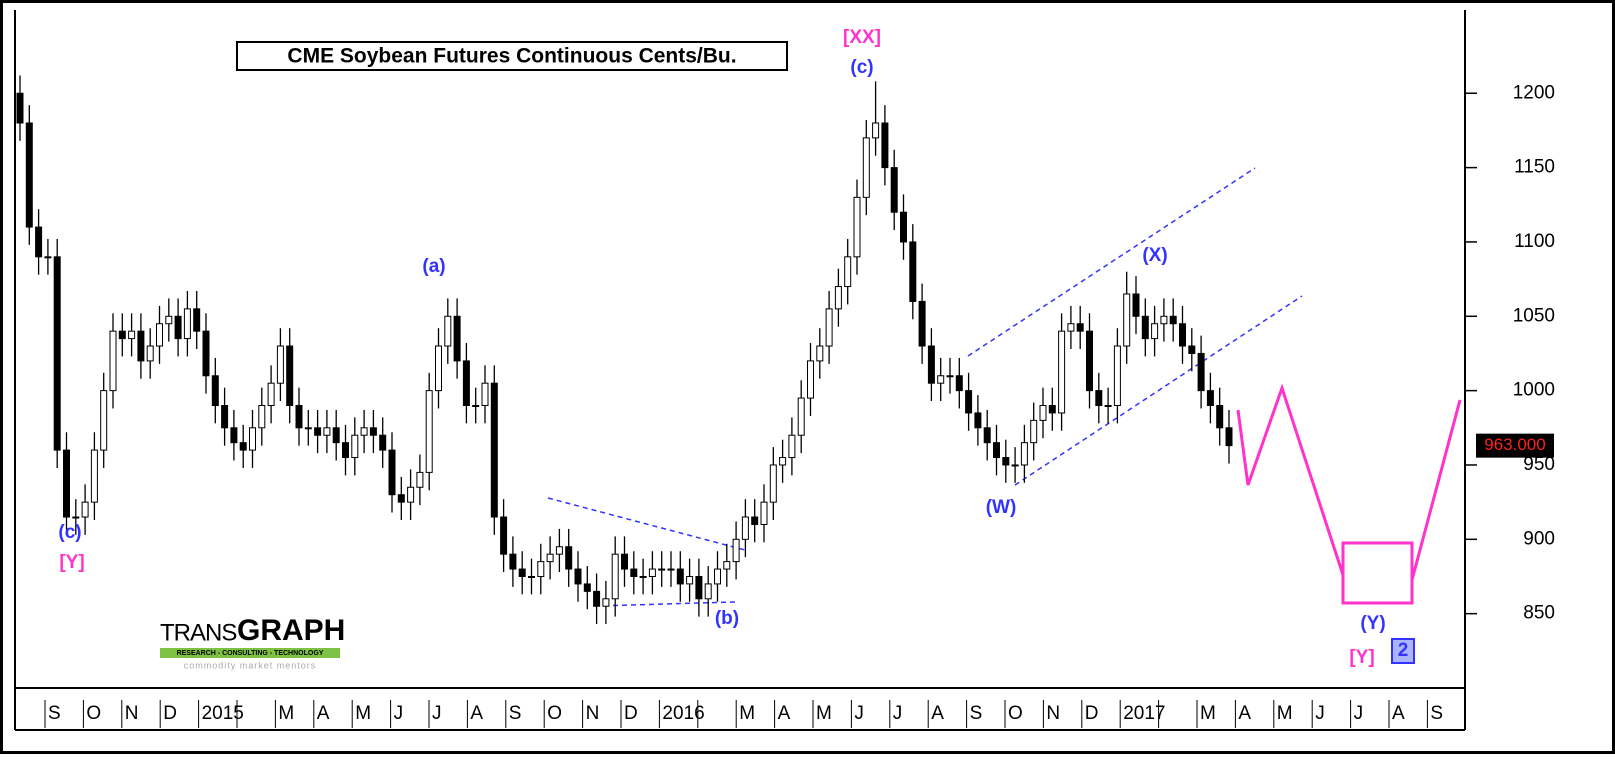 The height and width of the screenshot is (759, 1615). I want to click on y-tick-label: 1050, so click(1534, 315).